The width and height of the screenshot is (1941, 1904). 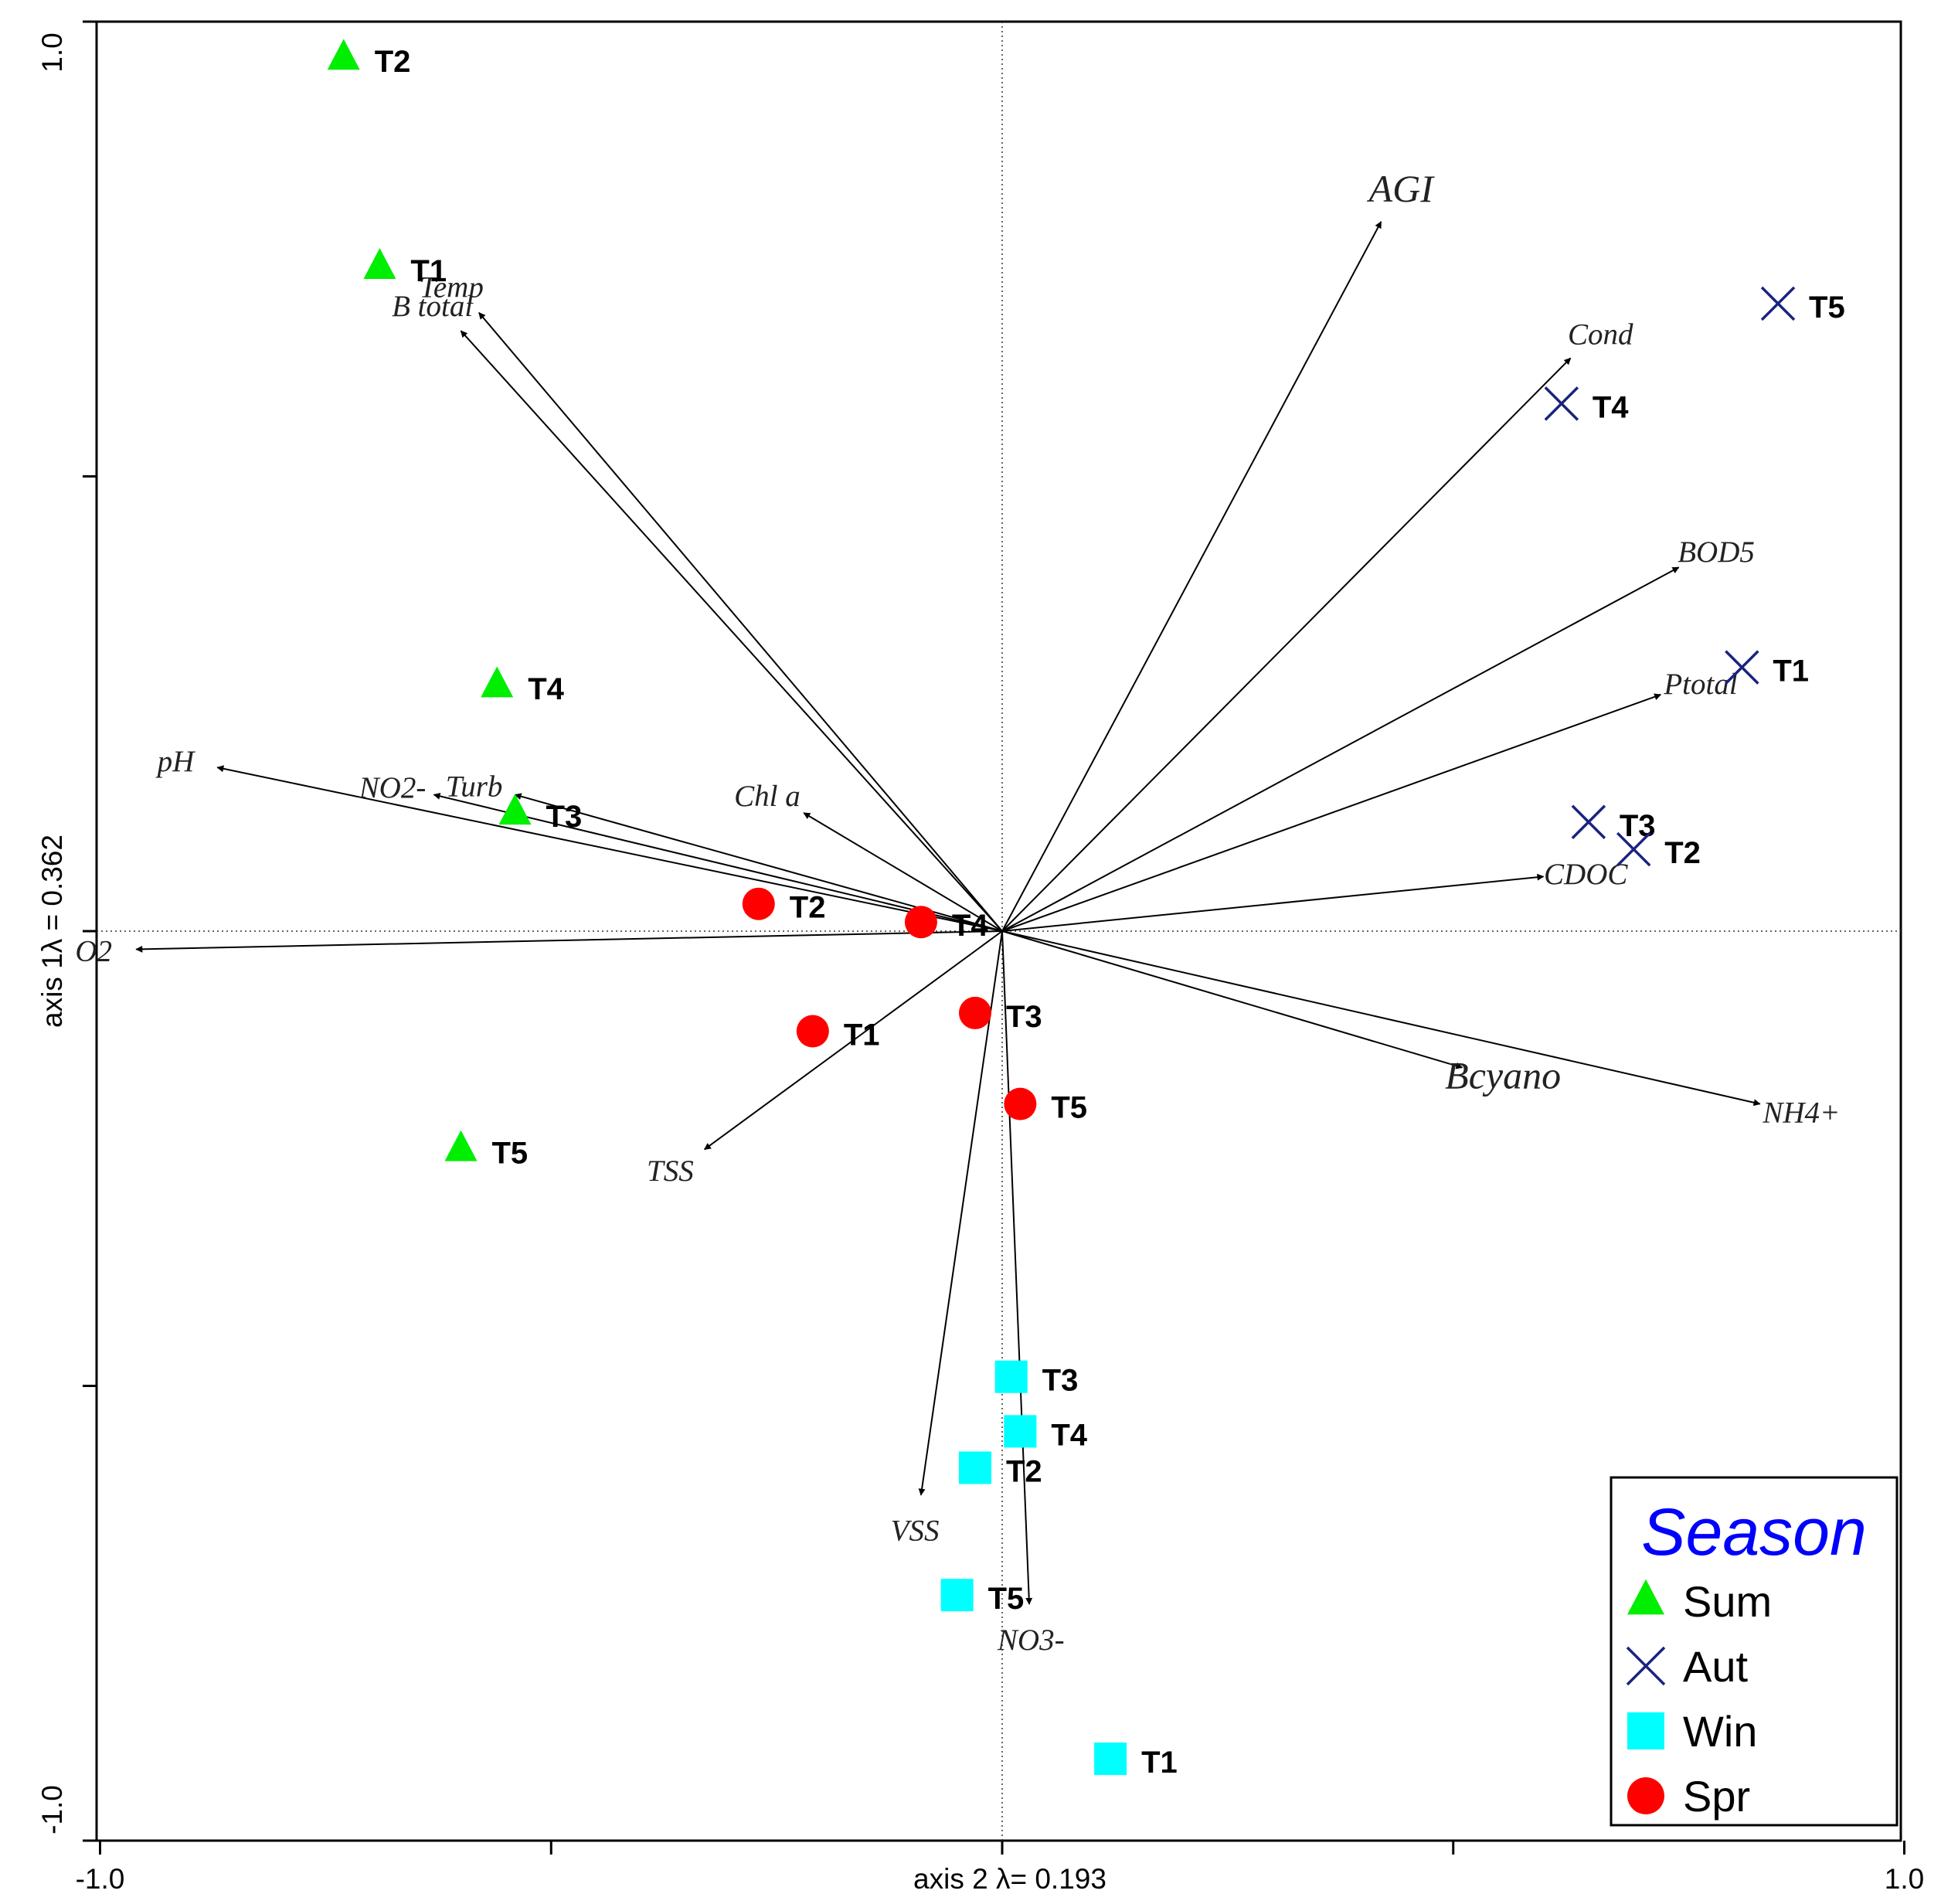 I want to click on vector-nh4, so click(x=1381, y=1019).